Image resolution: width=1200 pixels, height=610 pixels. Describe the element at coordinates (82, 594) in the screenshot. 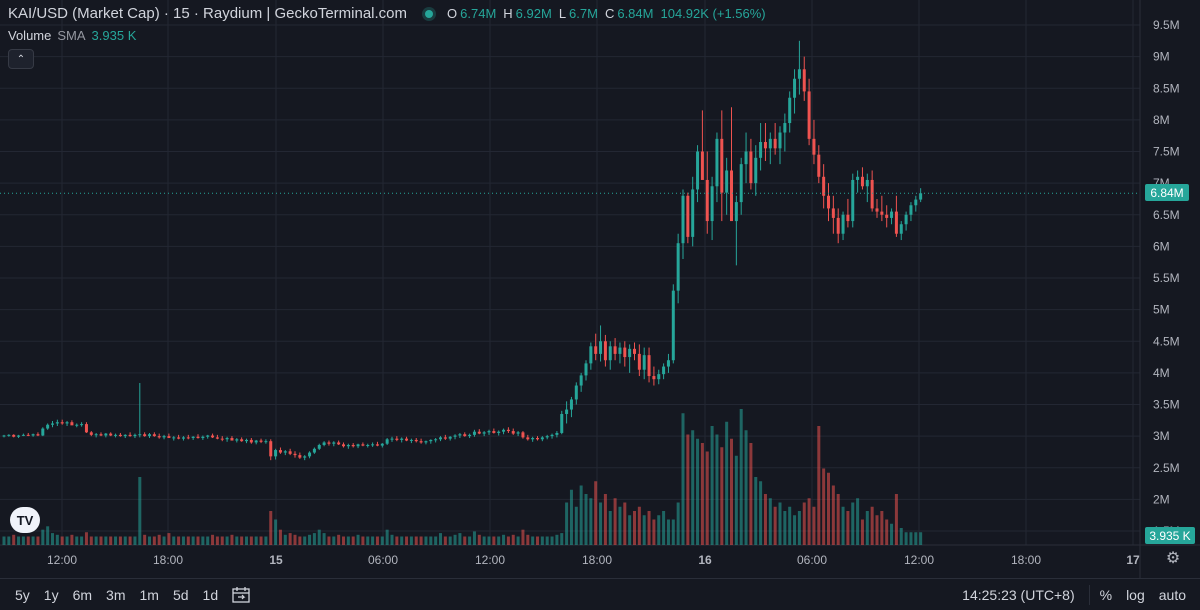

I see `range-6m: 6m` at that location.